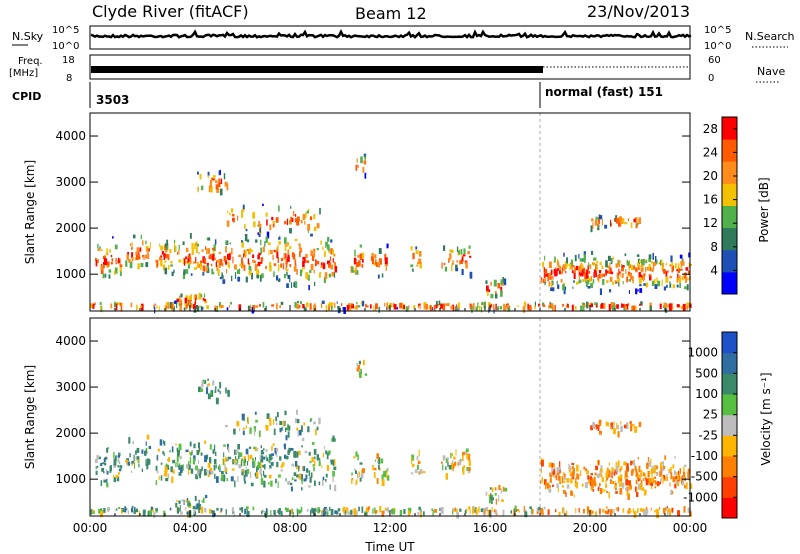 This screenshot has height=554, width=800. What do you see at coordinates (390, 528) in the screenshot?
I see `x-tick-label: 12:00` at bounding box center [390, 528].